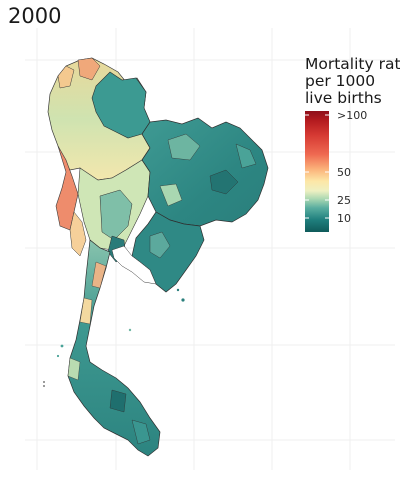 This screenshot has width=400, height=496. I want to click on gulf-of-thailand, so click(134, 265).